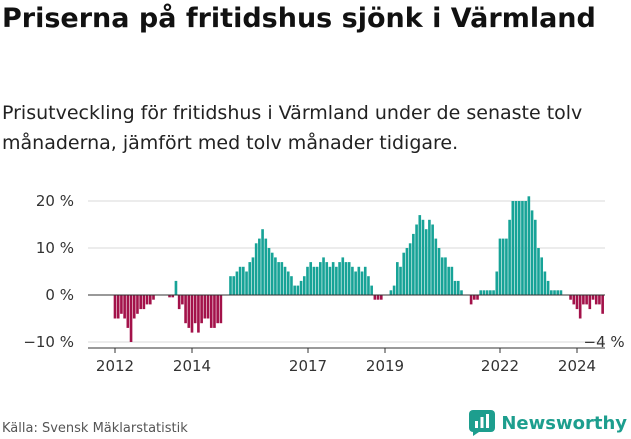 The image size is (631, 439). I want to click on x-tick-label: 2022, so click(500, 366).